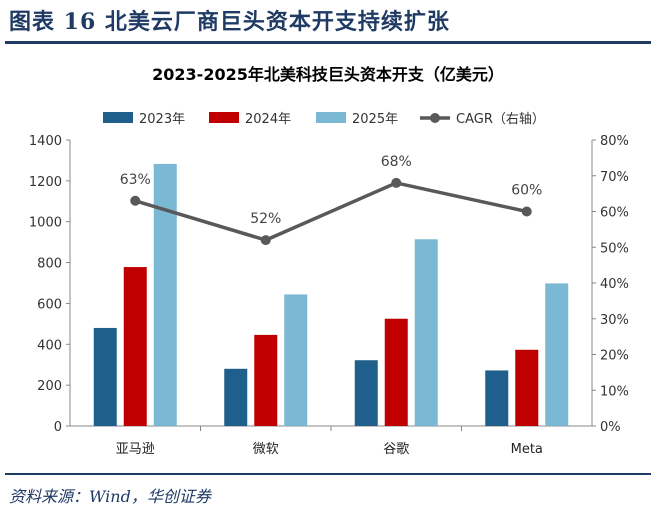  What do you see at coordinates (135, 449) in the screenshot?
I see `category-label: 亚马逊` at bounding box center [135, 449].